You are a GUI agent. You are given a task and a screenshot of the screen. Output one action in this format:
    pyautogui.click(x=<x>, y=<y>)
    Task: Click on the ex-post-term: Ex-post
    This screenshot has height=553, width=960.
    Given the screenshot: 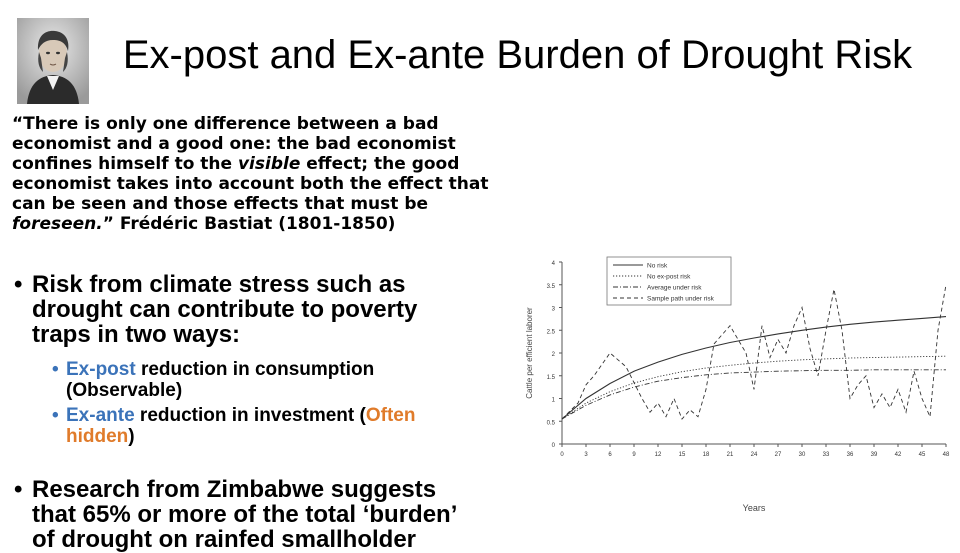 What is the action you would take?
    pyautogui.click(x=101, y=369)
    